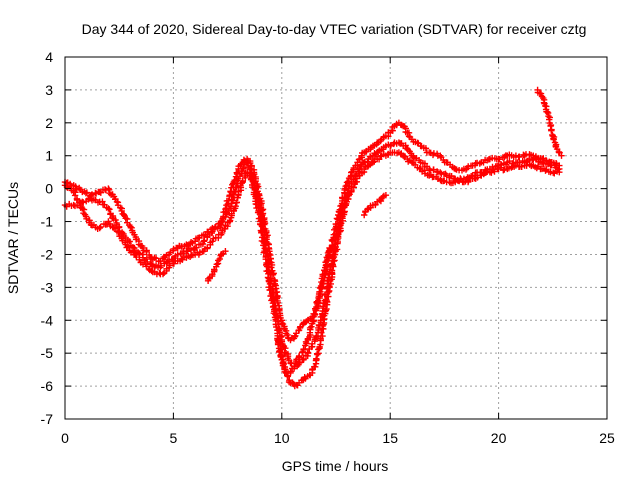 The height and width of the screenshot is (480, 640). What do you see at coordinates (49, 90) in the screenshot?
I see `y-tick-label: 3` at bounding box center [49, 90].